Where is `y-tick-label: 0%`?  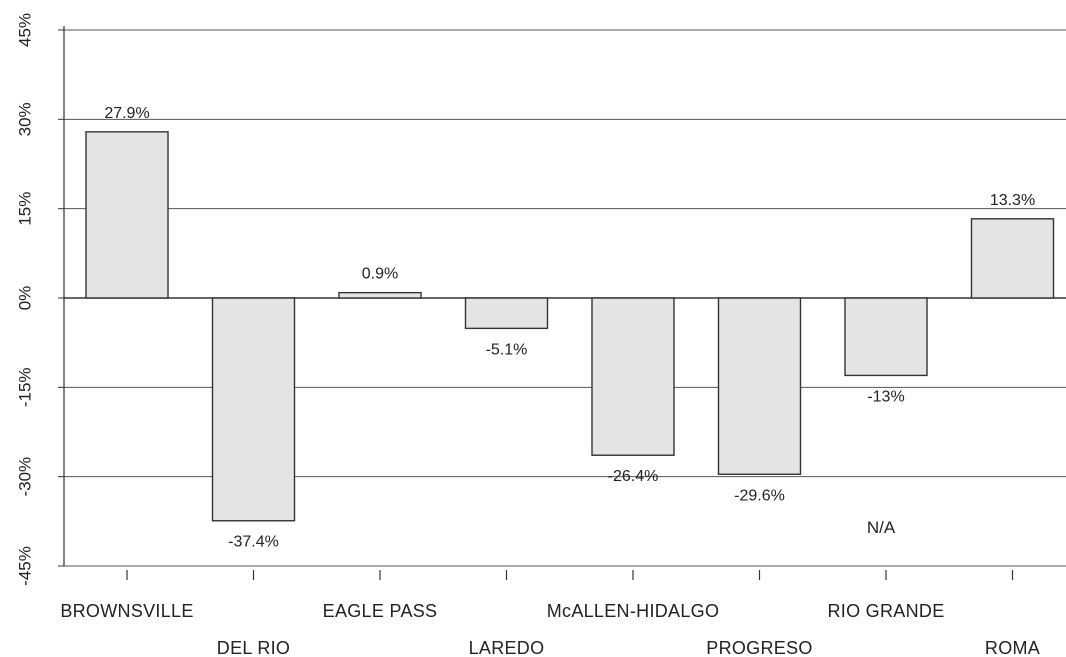 y-tick-label: 0% is located at coordinates (24, 298).